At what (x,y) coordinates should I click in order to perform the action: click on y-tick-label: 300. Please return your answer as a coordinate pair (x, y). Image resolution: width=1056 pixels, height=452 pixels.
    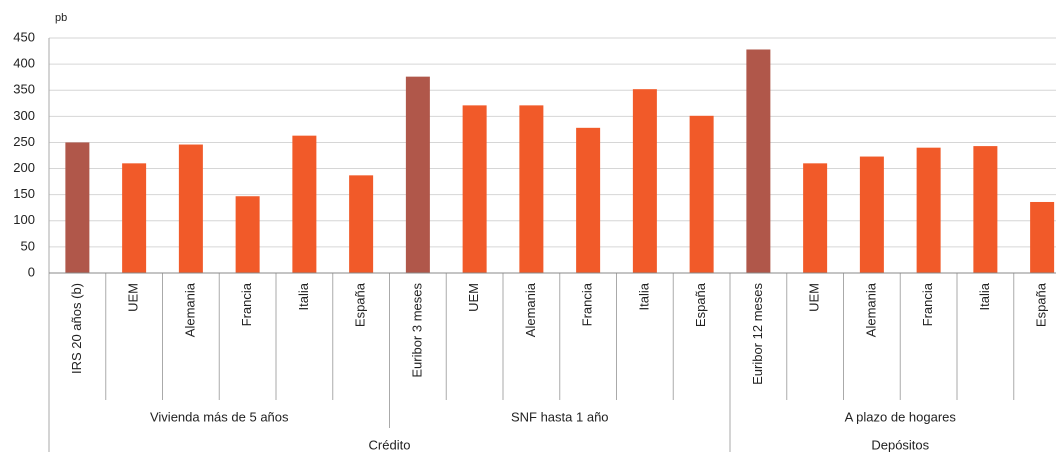
    Looking at the image, I should click on (24, 115).